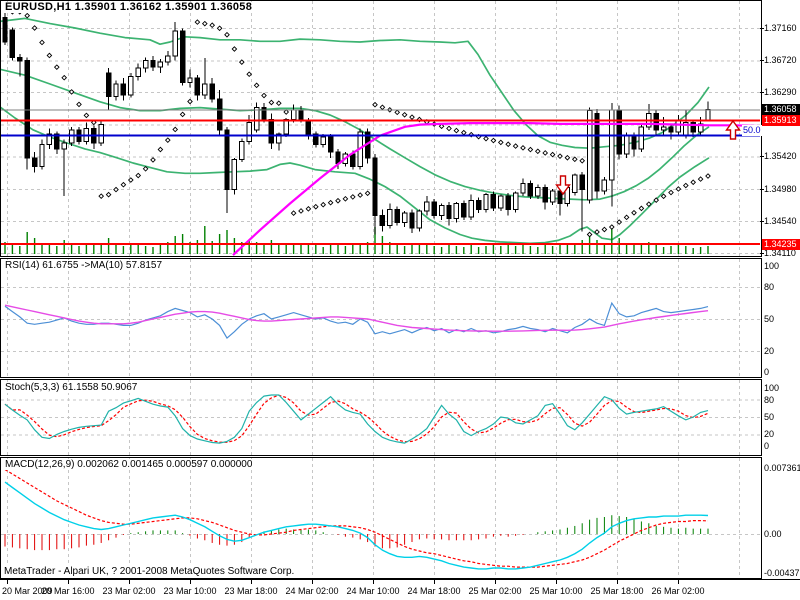 Image resolution: width=800 pixels, height=600 pixels. I want to click on stoch-scale-label: 100, so click(772, 388).